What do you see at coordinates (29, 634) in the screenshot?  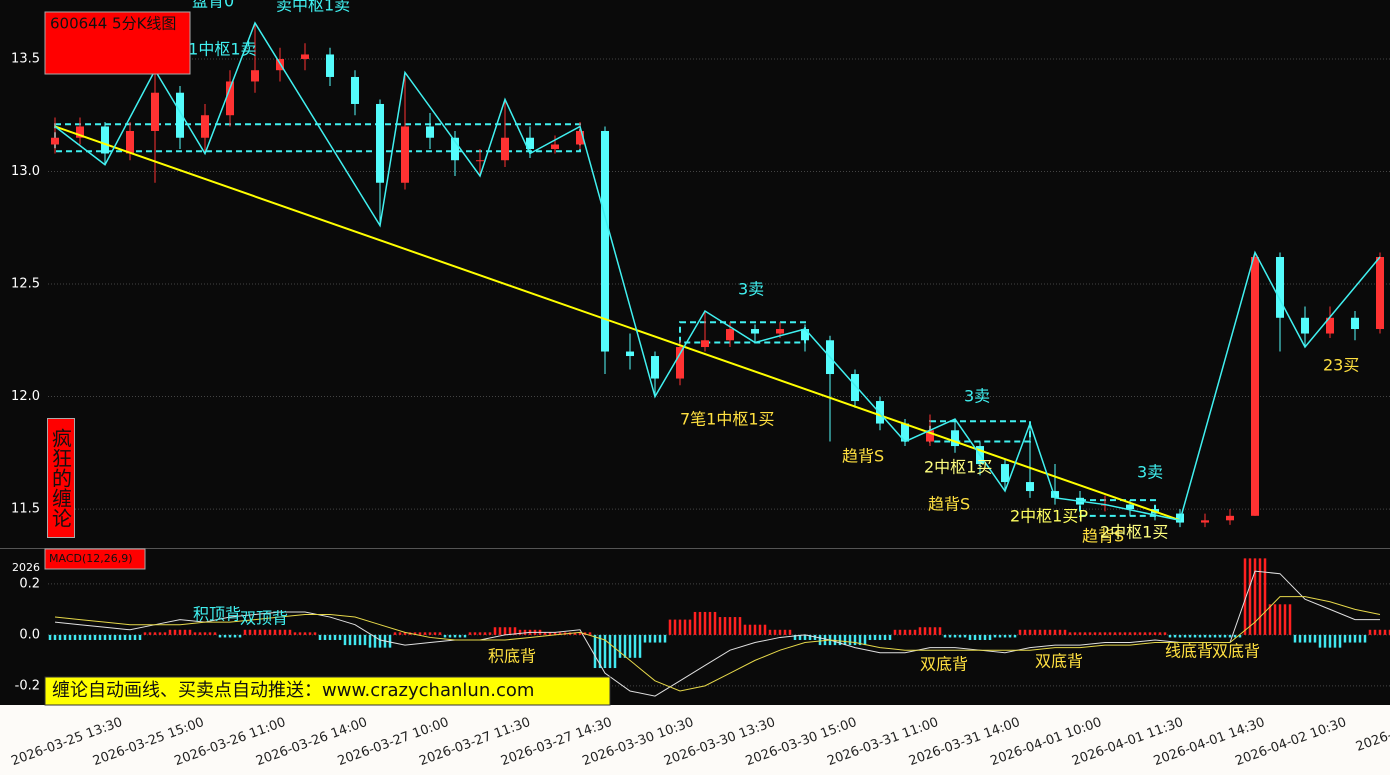 I see `y-tick-label: 0.0` at bounding box center [29, 634].